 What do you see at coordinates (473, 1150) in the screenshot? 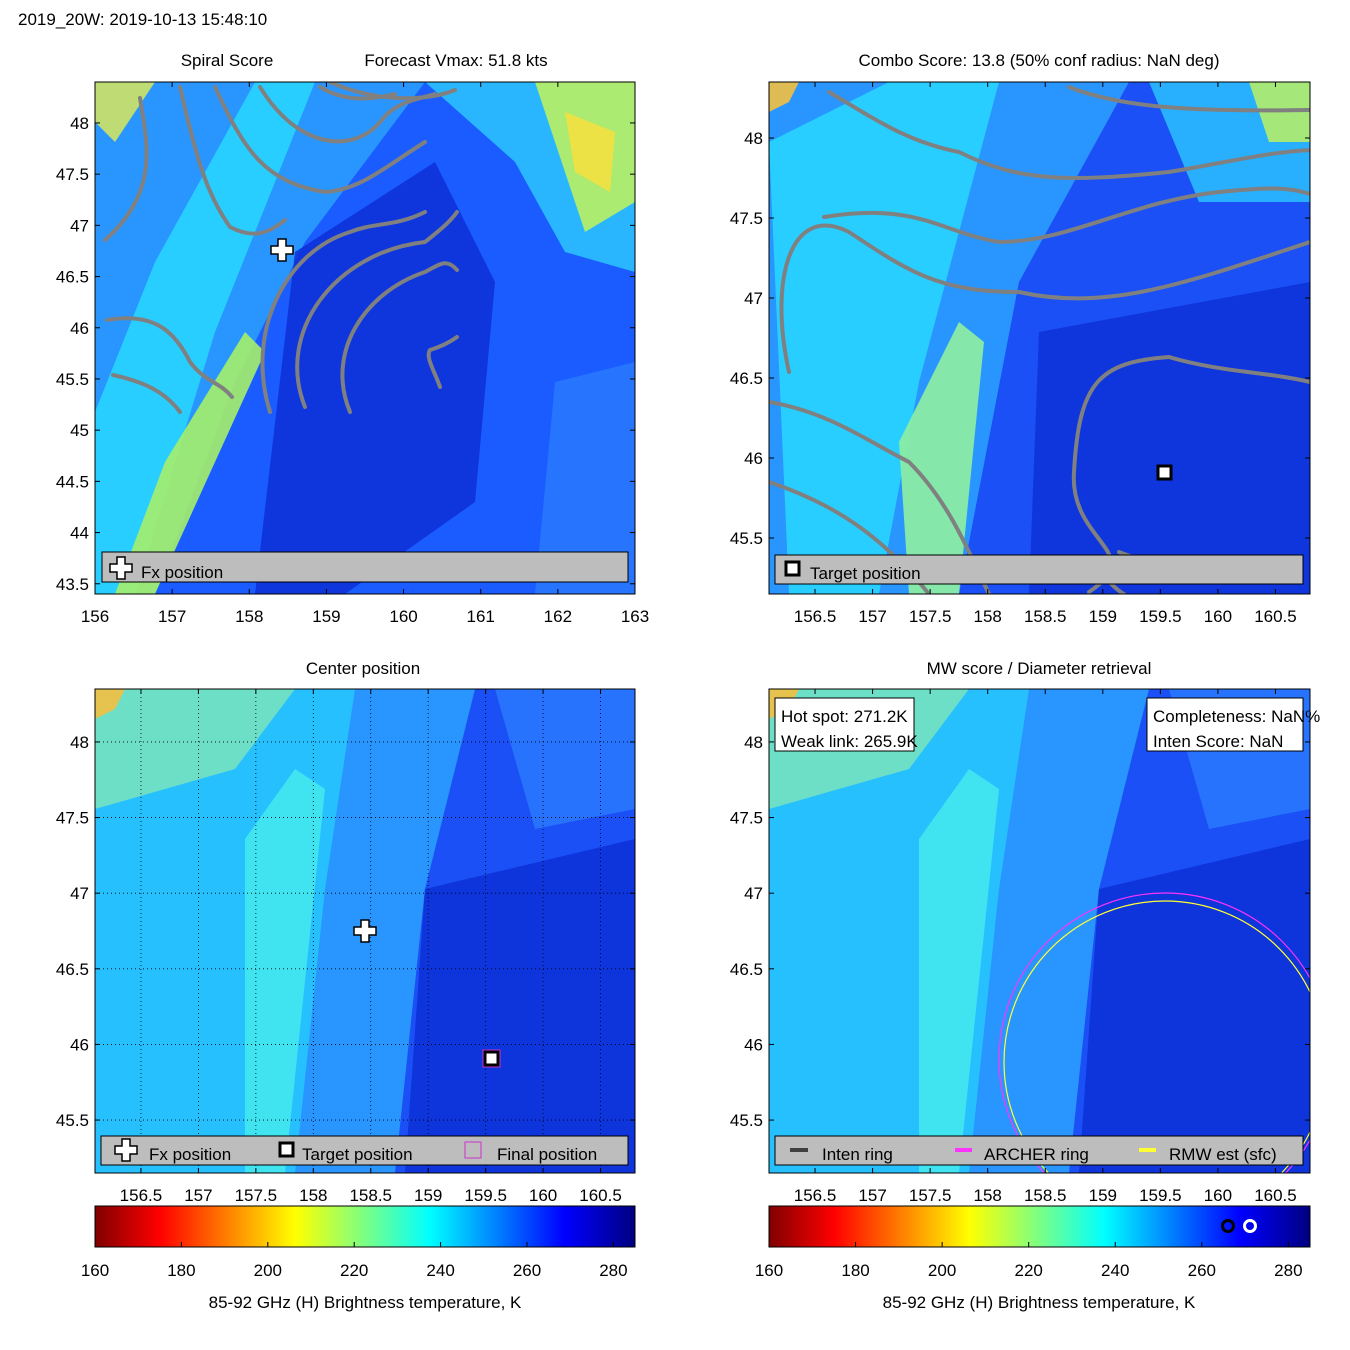
I see `final-position-square-icon` at bounding box center [473, 1150].